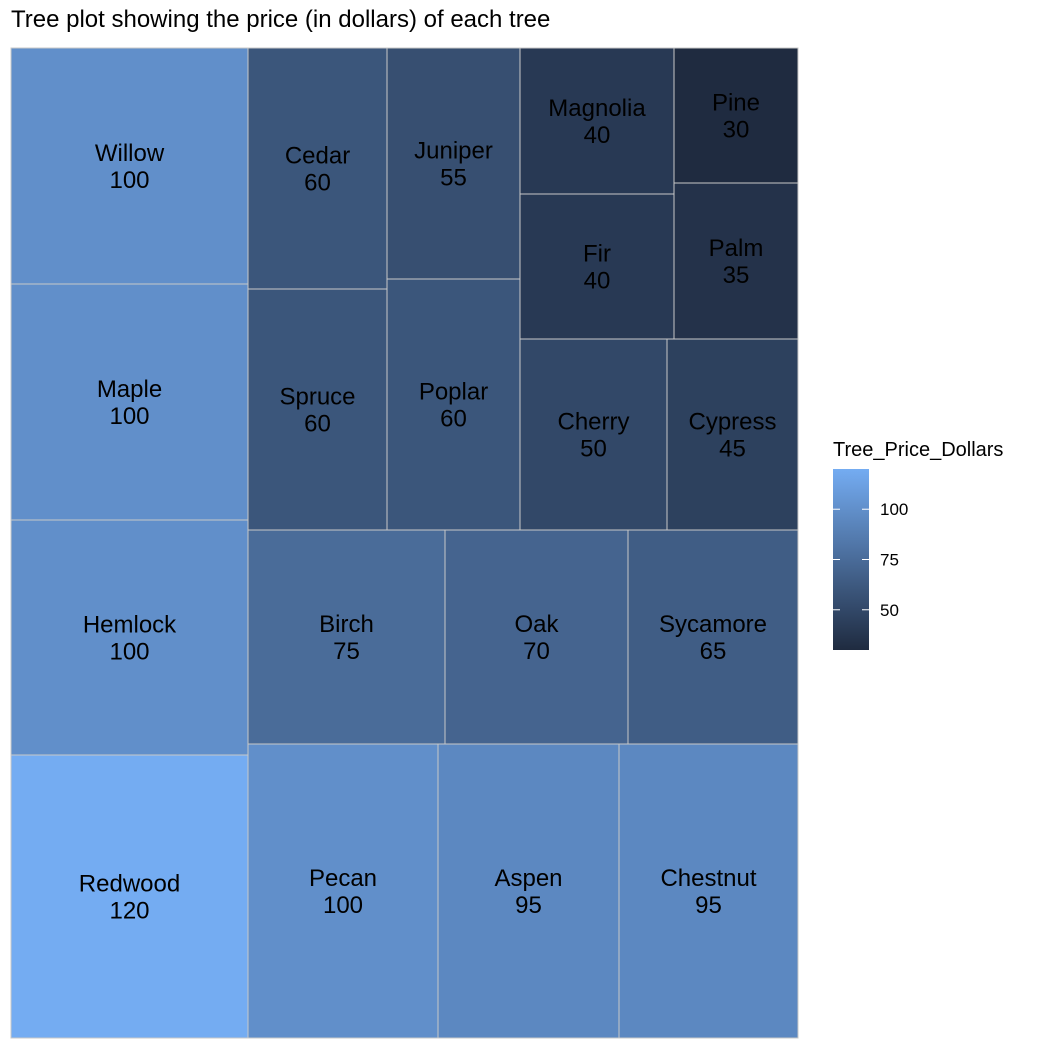 The height and width of the screenshot is (1050, 1050). Describe the element at coordinates (708, 905) in the screenshot. I see `tile-value-chestnut: 95` at that location.